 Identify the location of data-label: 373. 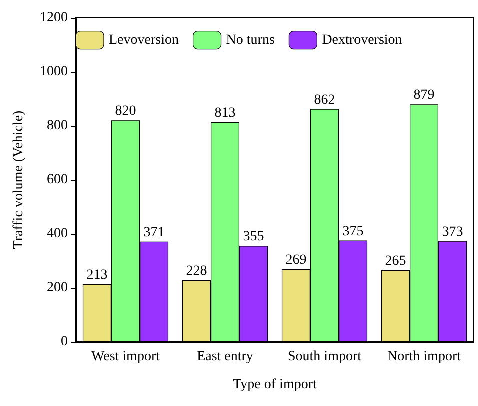
(453, 232).